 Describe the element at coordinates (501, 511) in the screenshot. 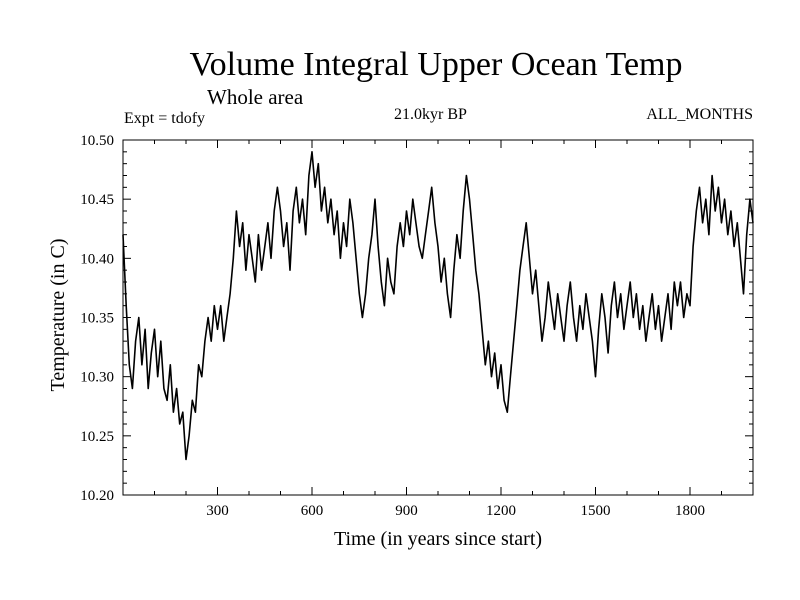

I see `x-tick-label: 1200` at that location.